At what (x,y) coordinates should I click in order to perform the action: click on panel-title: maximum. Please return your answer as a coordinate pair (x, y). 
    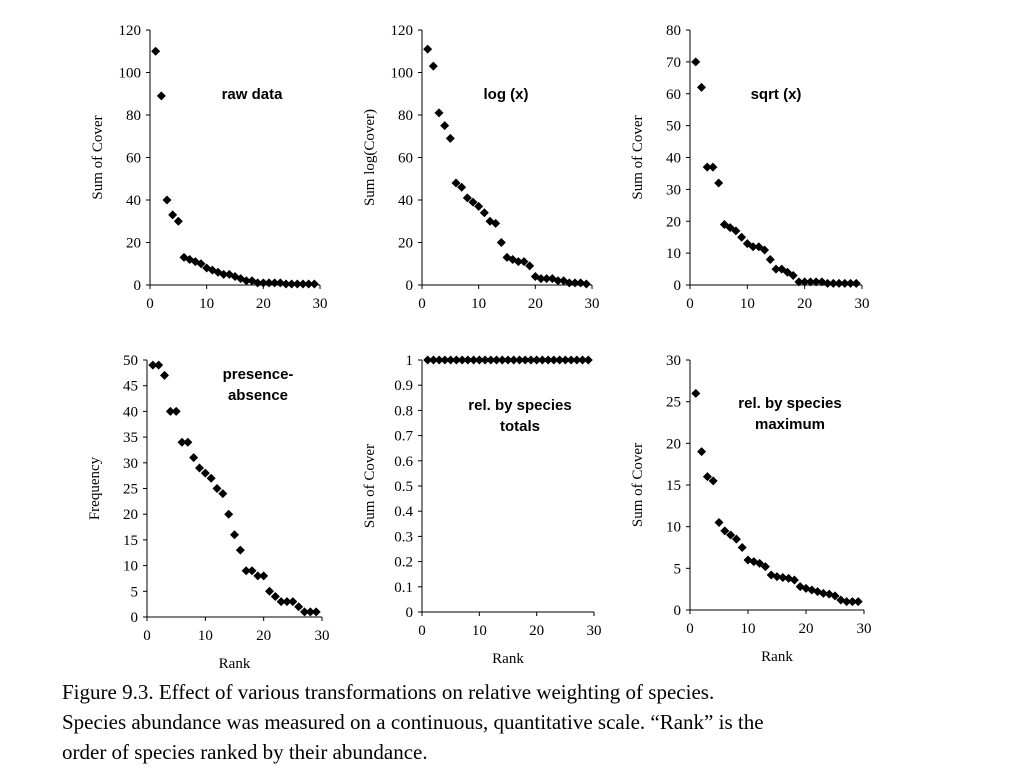
    Looking at the image, I should click on (790, 424).